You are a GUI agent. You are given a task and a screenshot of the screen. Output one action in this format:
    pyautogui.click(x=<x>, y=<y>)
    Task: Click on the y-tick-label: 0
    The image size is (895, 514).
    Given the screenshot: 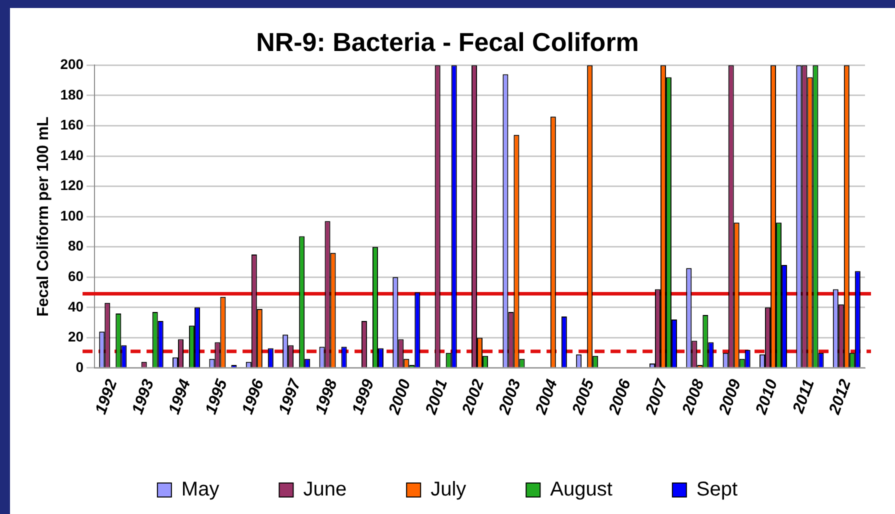 What is the action you would take?
    pyautogui.click(x=80, y=366)
    